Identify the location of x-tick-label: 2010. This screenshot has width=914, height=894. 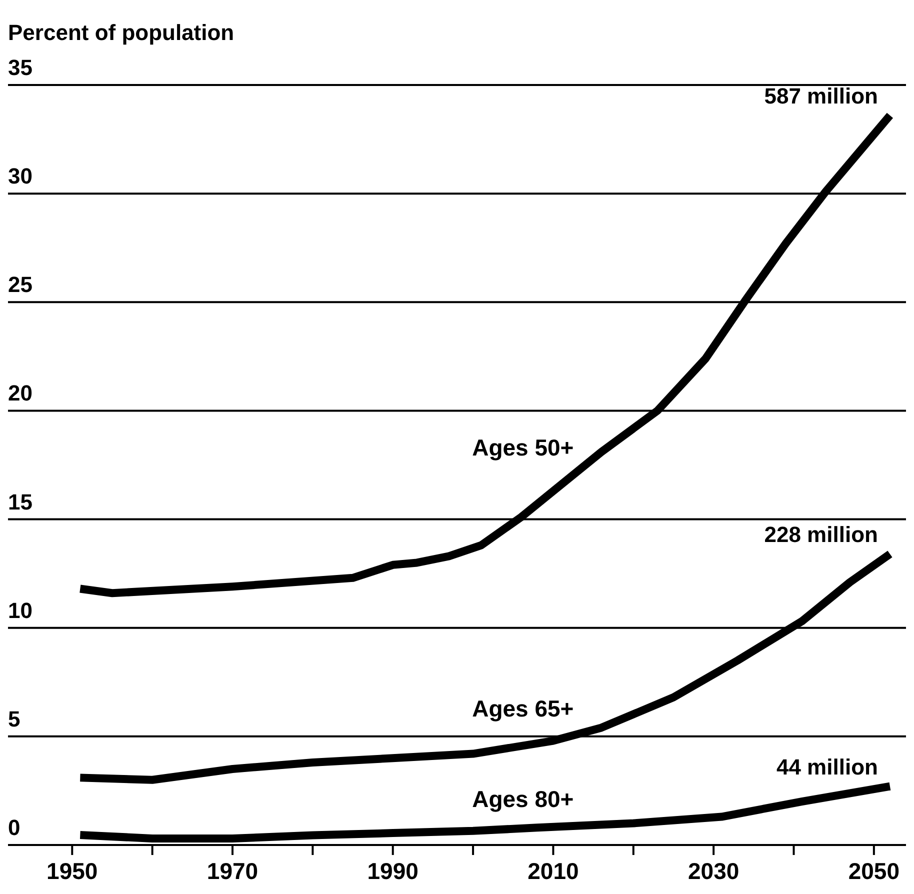
(553, 871).